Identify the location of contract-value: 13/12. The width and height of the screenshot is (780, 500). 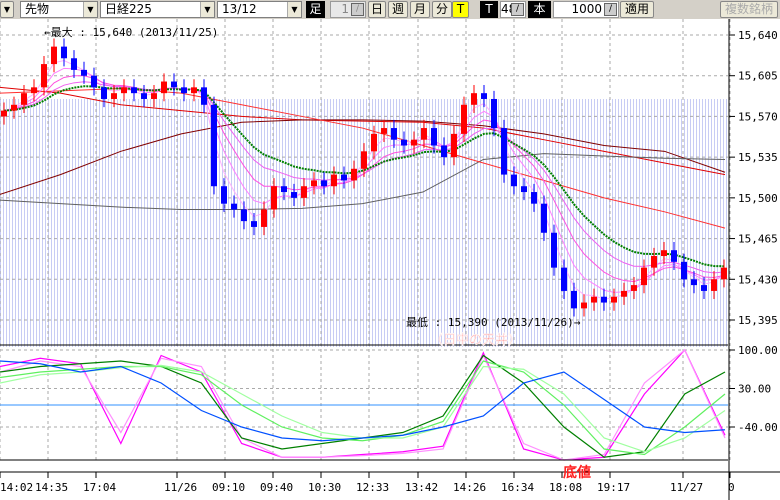
(239, 9).